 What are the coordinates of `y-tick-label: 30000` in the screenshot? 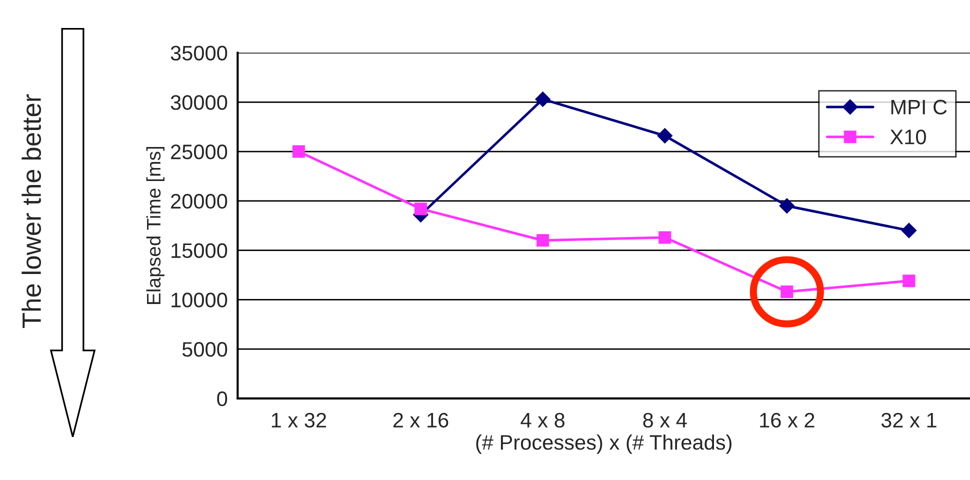 It's located at (199, 102).